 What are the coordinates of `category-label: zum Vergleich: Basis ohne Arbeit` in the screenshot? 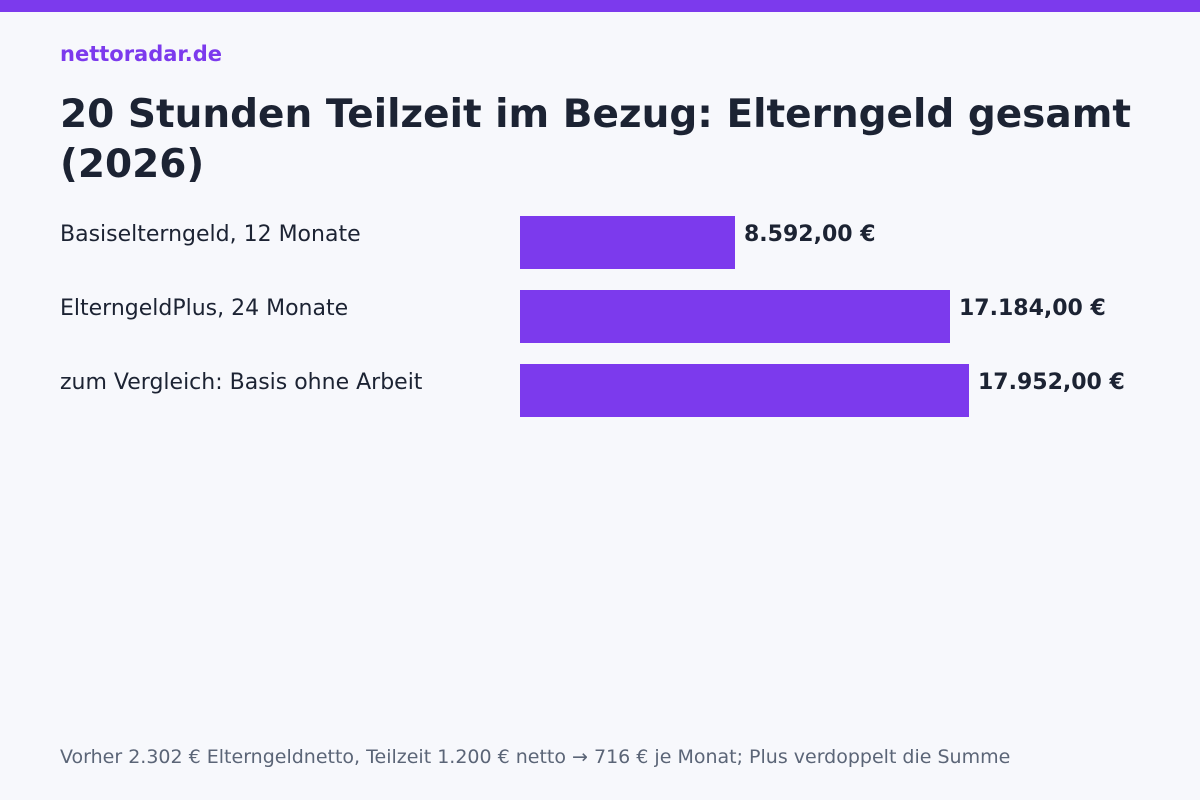 It's located at (241, 382).